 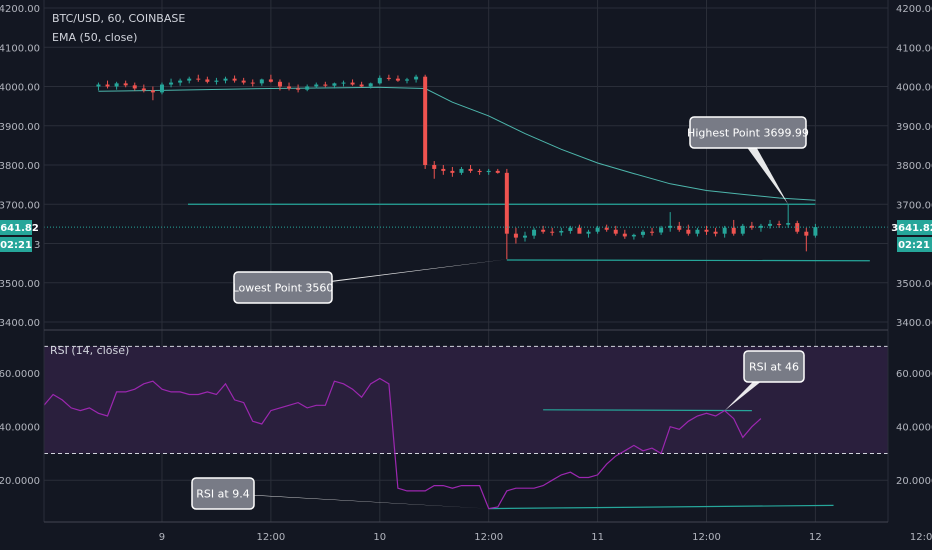 What do you see at coordinates (20, 88) in the screenshot?
I see `price-tick-left-6: 4000.00` at bounding box center [20, 88].